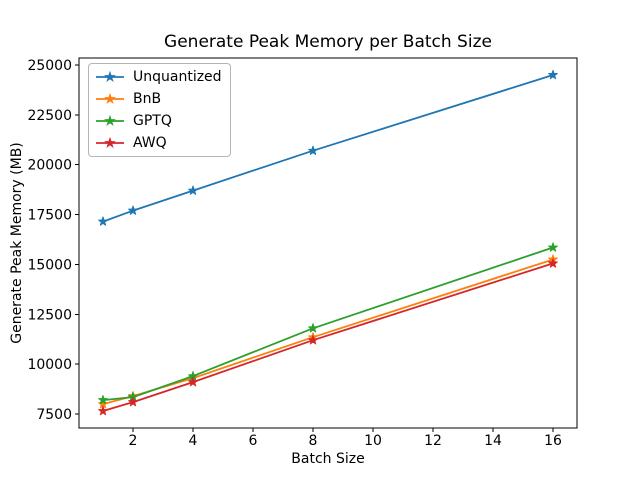  What do you see at coordinates (493, 441) in the screenshot?
I see `x-tick-label: 14` at bounding box center [493, 441].